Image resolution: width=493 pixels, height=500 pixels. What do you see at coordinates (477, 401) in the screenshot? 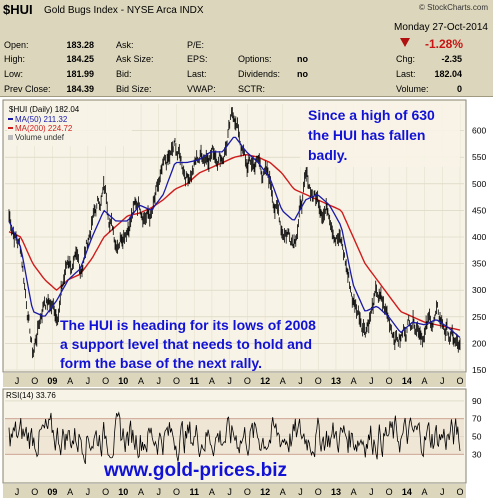
I see `rsi-tick-label: 90` at bounding box center [477, 401].